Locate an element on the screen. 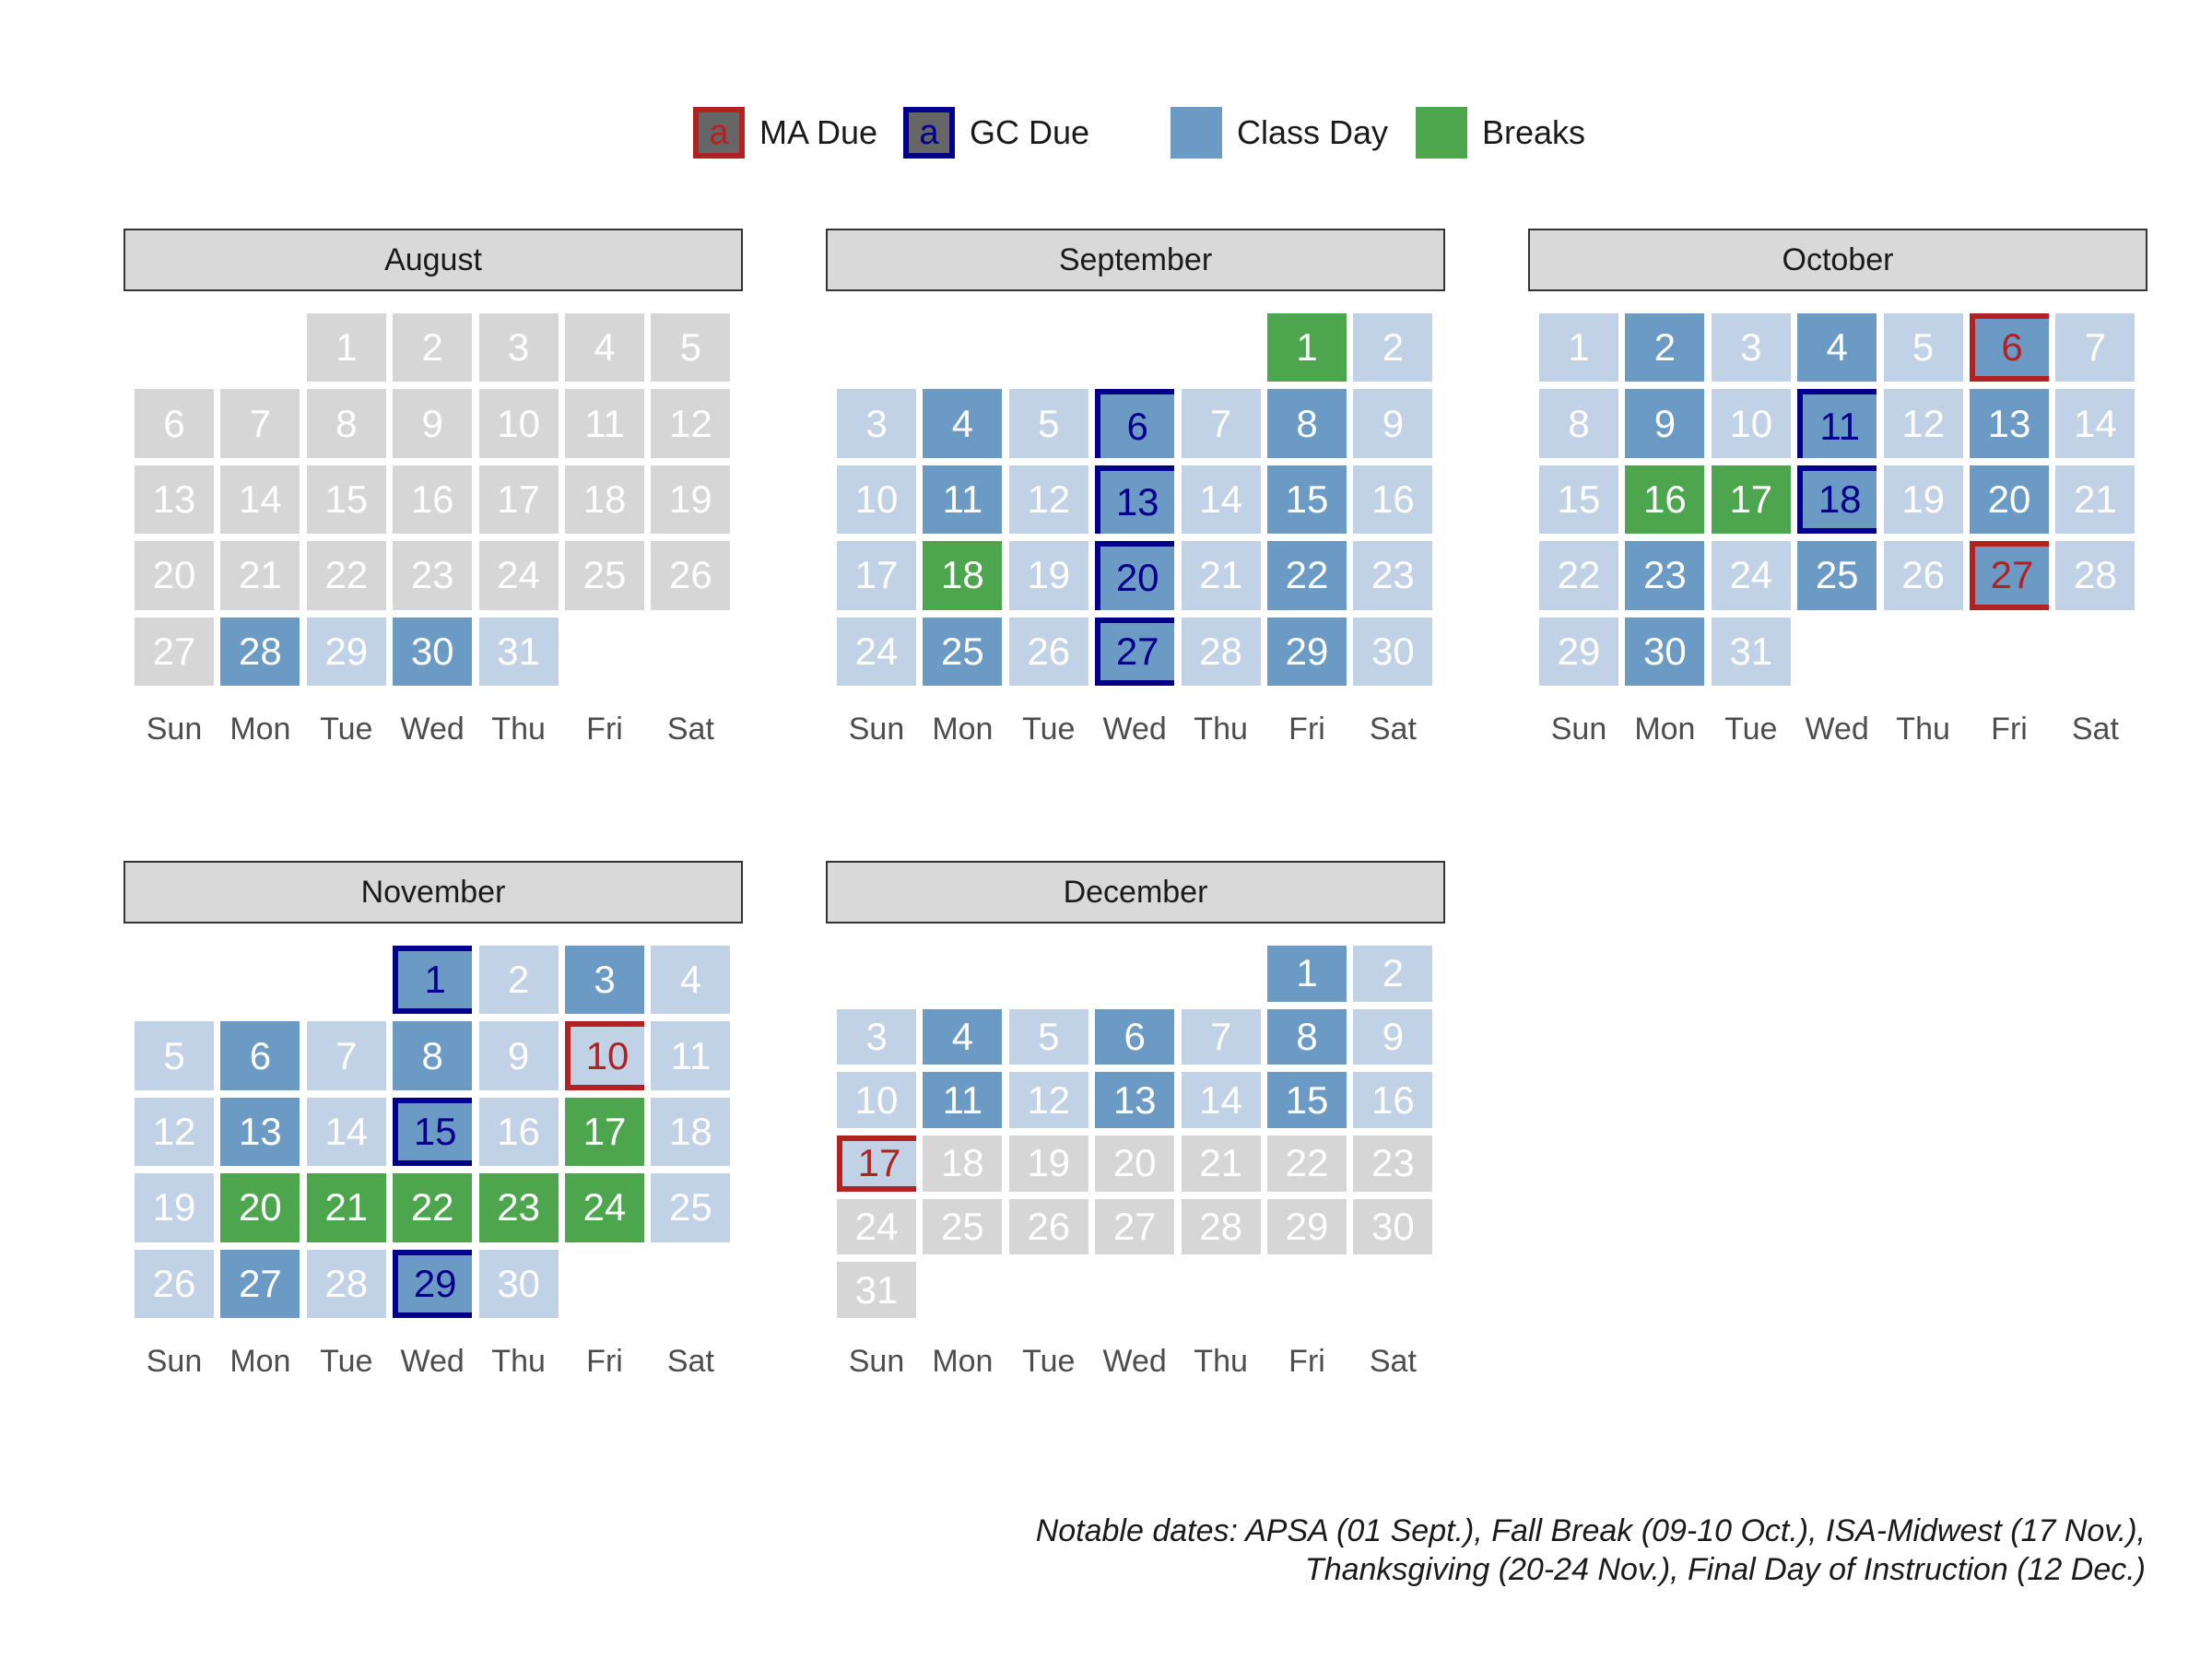 Image resolution: width=2212 pixels, height=1659 pixels. month-title: August is located at coordinates (433, 260).